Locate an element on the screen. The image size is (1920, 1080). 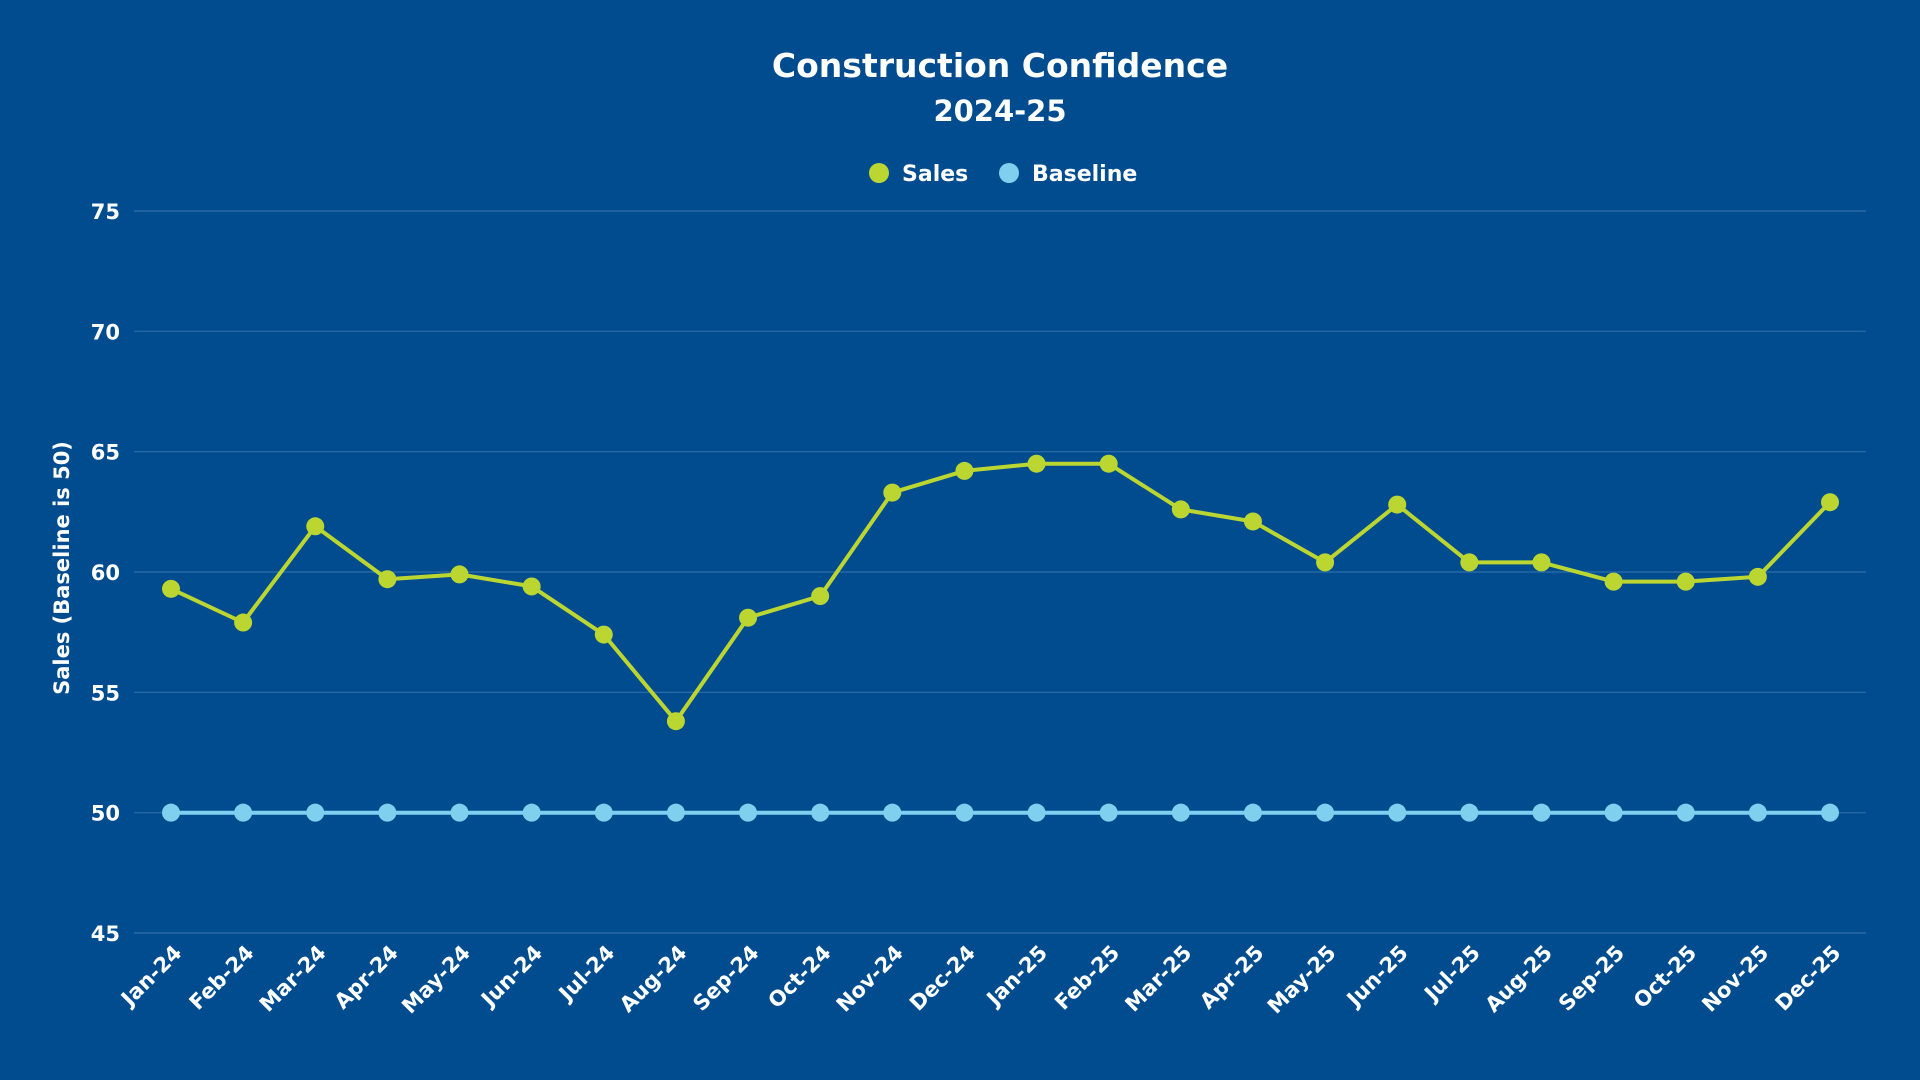
x-tick-label: Jan-24 is located at coordinates (150, 976).